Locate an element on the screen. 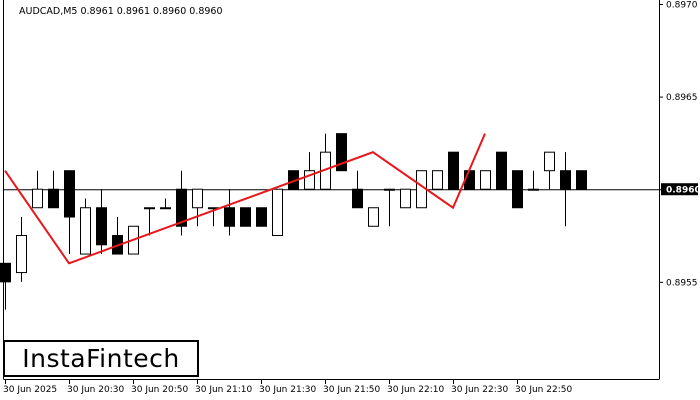 The height and width of the screenshot is (400, 700). current-price-label: 0.8960 is located at coordinates (683, 191).